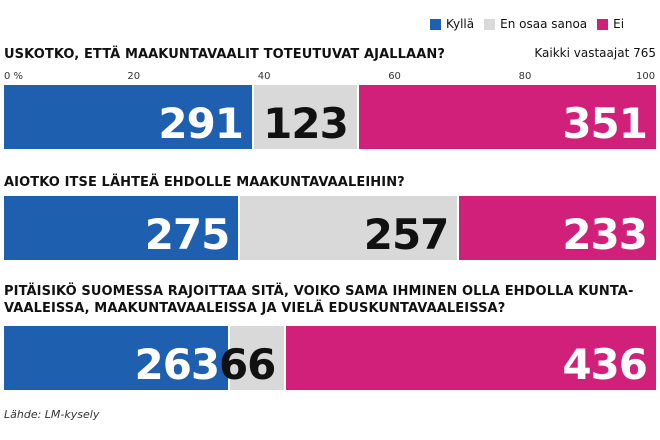  What do you see at coordinates (264, 76) in the screenshot?
I see `x-tick-label: 40` at bounding box center [264, 76].